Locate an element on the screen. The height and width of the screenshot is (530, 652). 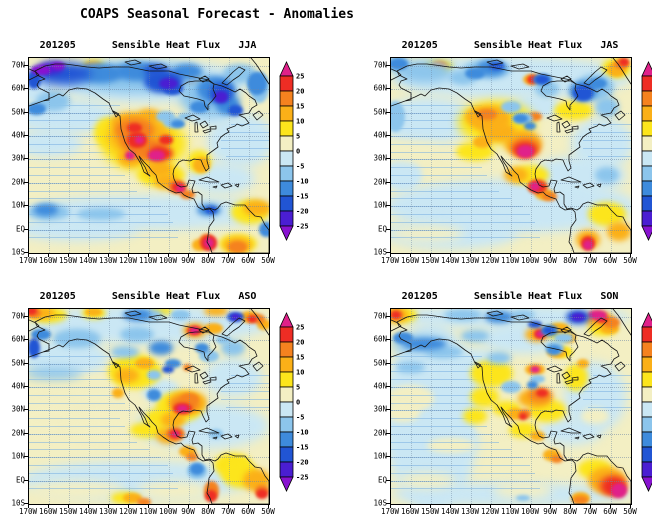
lon-tick-label: 60W is located at coordinates (248, 511).